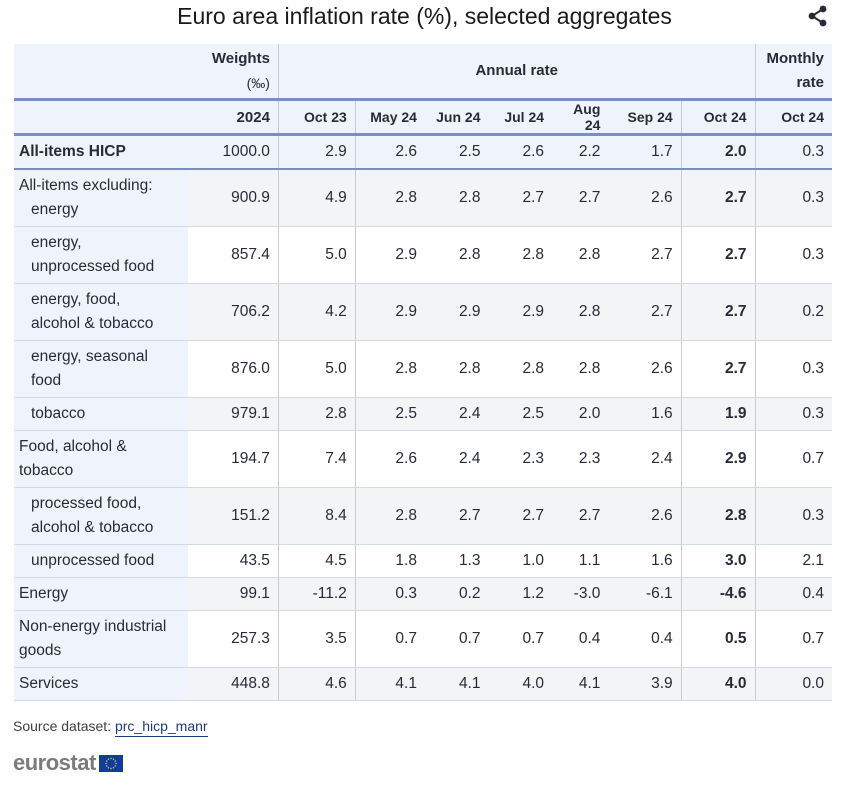 The height and width of the screenshot is (793, 849). What do you see at coordinates (390, 594) in the screenshot?
I see `annual-rate-cell: 0.3` at bounding box center [390, 594].